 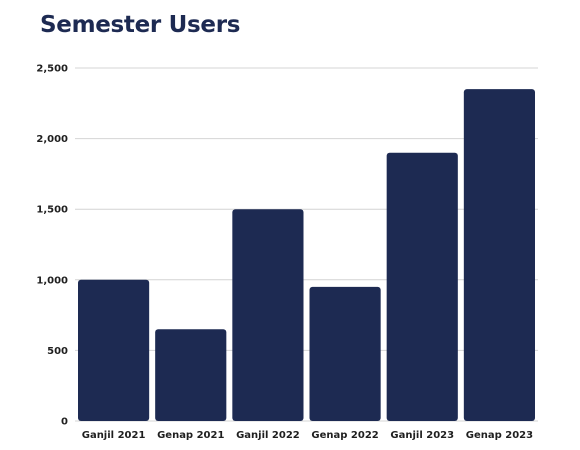 What do you see at coordinates (64, 422) in the screenshot?
I see `y-tick-label: 0` at bounding box center [64, 422].